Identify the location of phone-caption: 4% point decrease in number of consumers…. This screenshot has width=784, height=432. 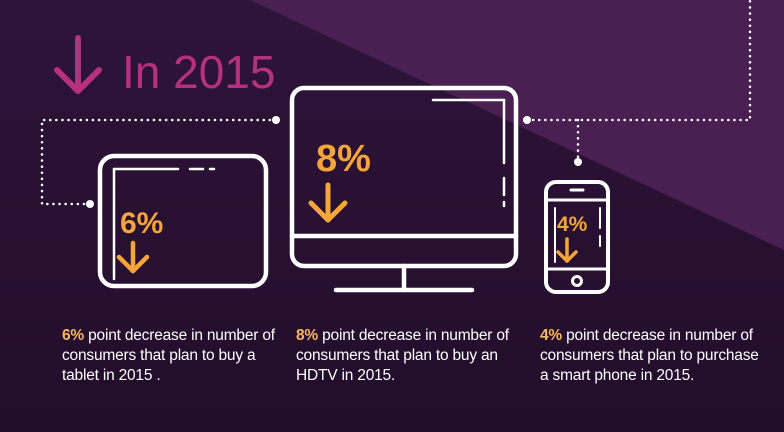
(655, 356).